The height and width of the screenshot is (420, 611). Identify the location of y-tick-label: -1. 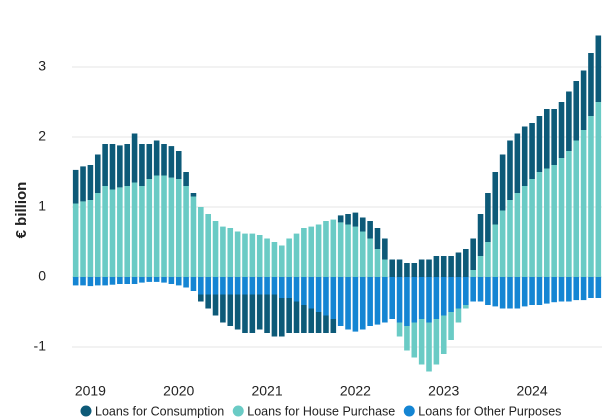
(40, 346).